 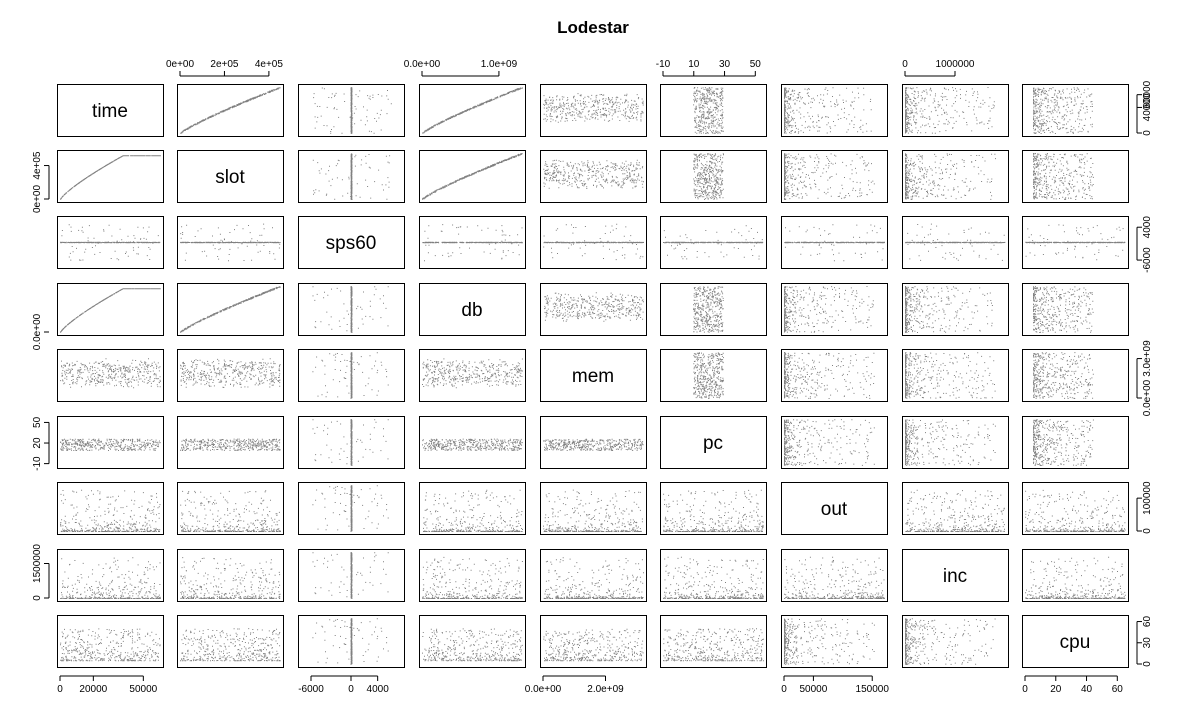 What do you see at coordinates (230, 177) in the screenshot?
I see `diagonal-label-slot: slot` at bounding box center [230, 177].